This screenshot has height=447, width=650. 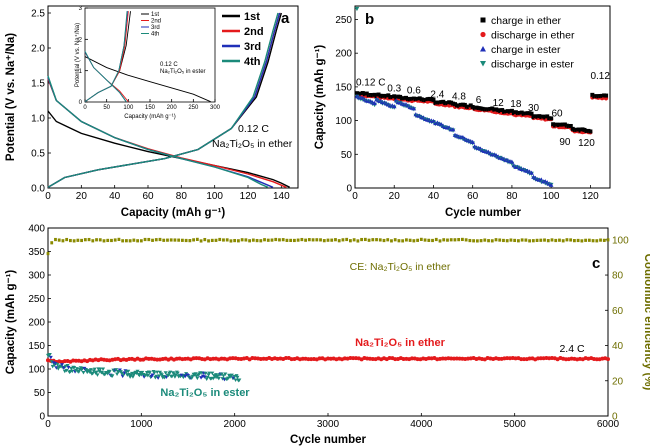 What do you see at coordinates (285, 18) in the screenshot?
I see `panel-a-letter: a` at bounding box center [285, 18].